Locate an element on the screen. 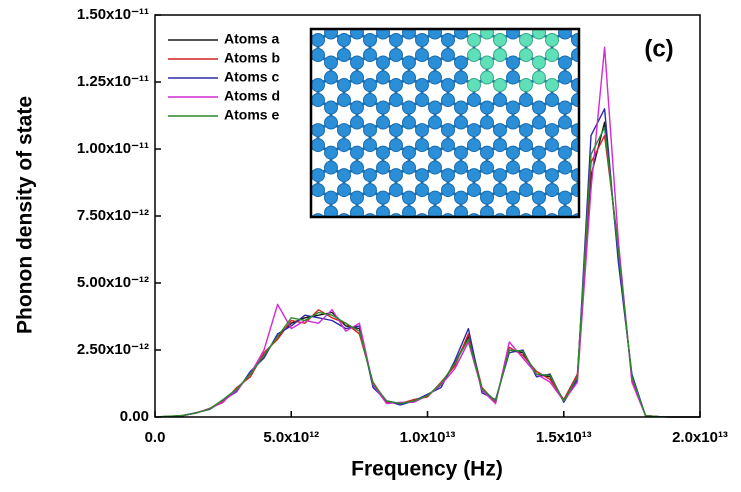 Image resolution: width=741 pixels, height=492 pixels. x-tick-label: 5.0x10¹² is located at coordinates (291, 437).